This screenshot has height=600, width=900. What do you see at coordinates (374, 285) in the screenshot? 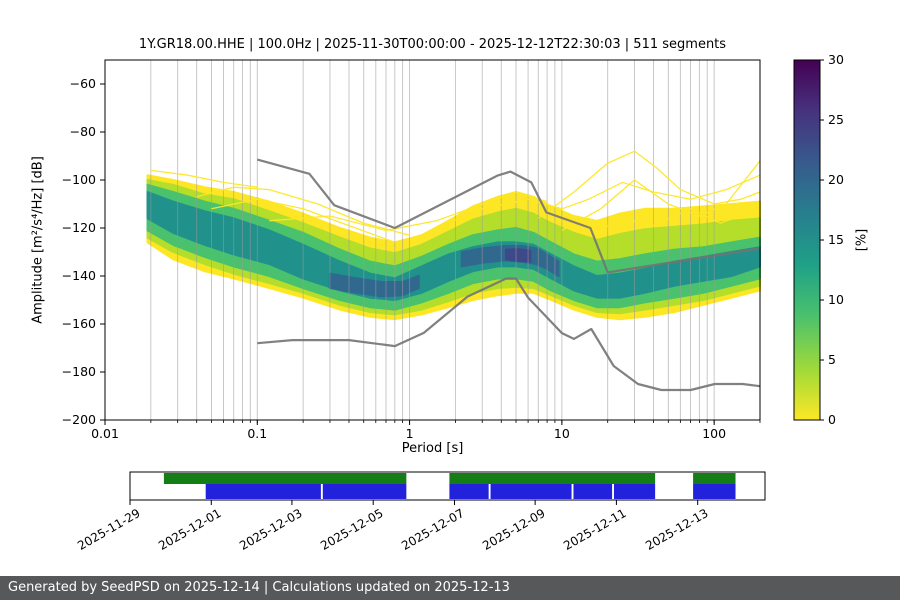
I see `density-band-blue-trough` at bounding box center [374, 285].